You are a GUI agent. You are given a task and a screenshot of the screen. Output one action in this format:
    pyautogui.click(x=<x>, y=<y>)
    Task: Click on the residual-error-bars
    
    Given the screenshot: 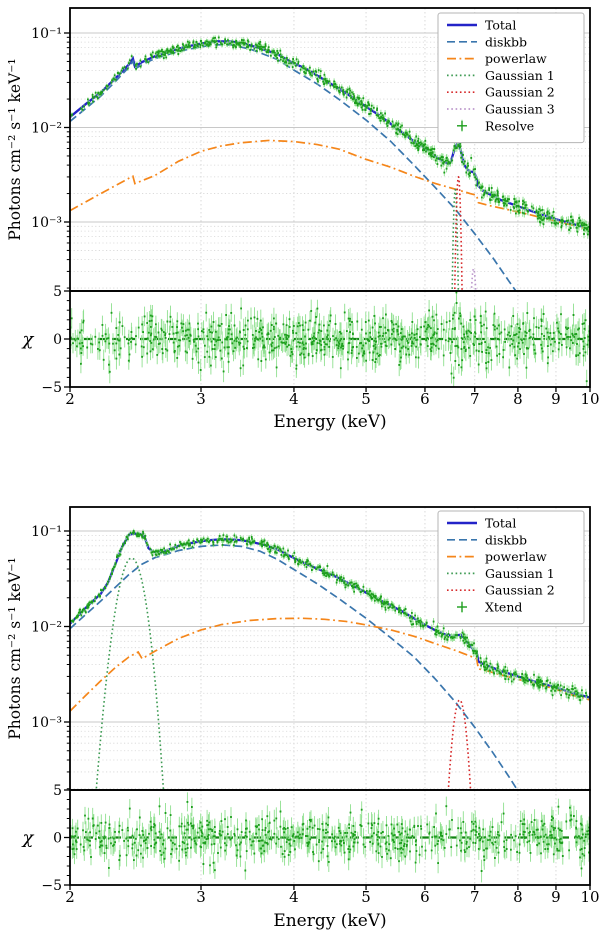 What is the action you would take?
    pyautogui.click(x=330, y=339)
    